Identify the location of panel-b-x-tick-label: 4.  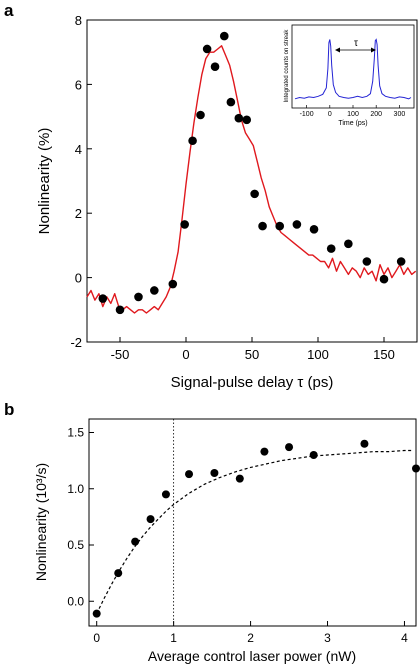
(404, 638).